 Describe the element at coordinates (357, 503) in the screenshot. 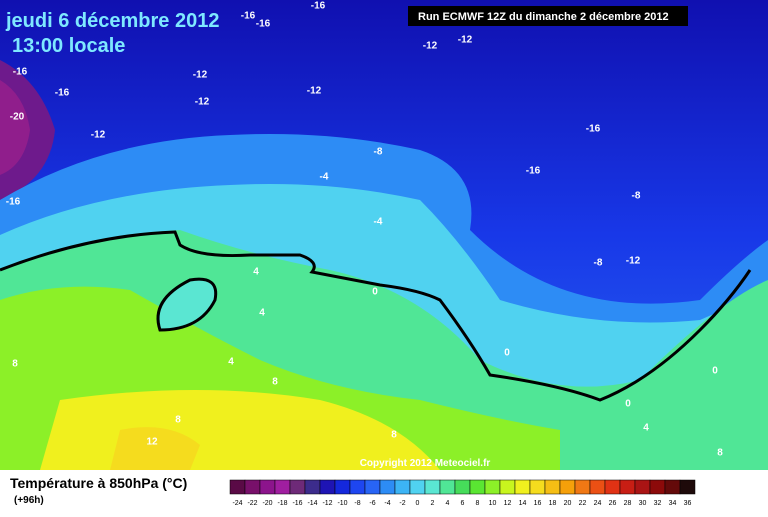

I see `legend-tick-label: -8` at that location.